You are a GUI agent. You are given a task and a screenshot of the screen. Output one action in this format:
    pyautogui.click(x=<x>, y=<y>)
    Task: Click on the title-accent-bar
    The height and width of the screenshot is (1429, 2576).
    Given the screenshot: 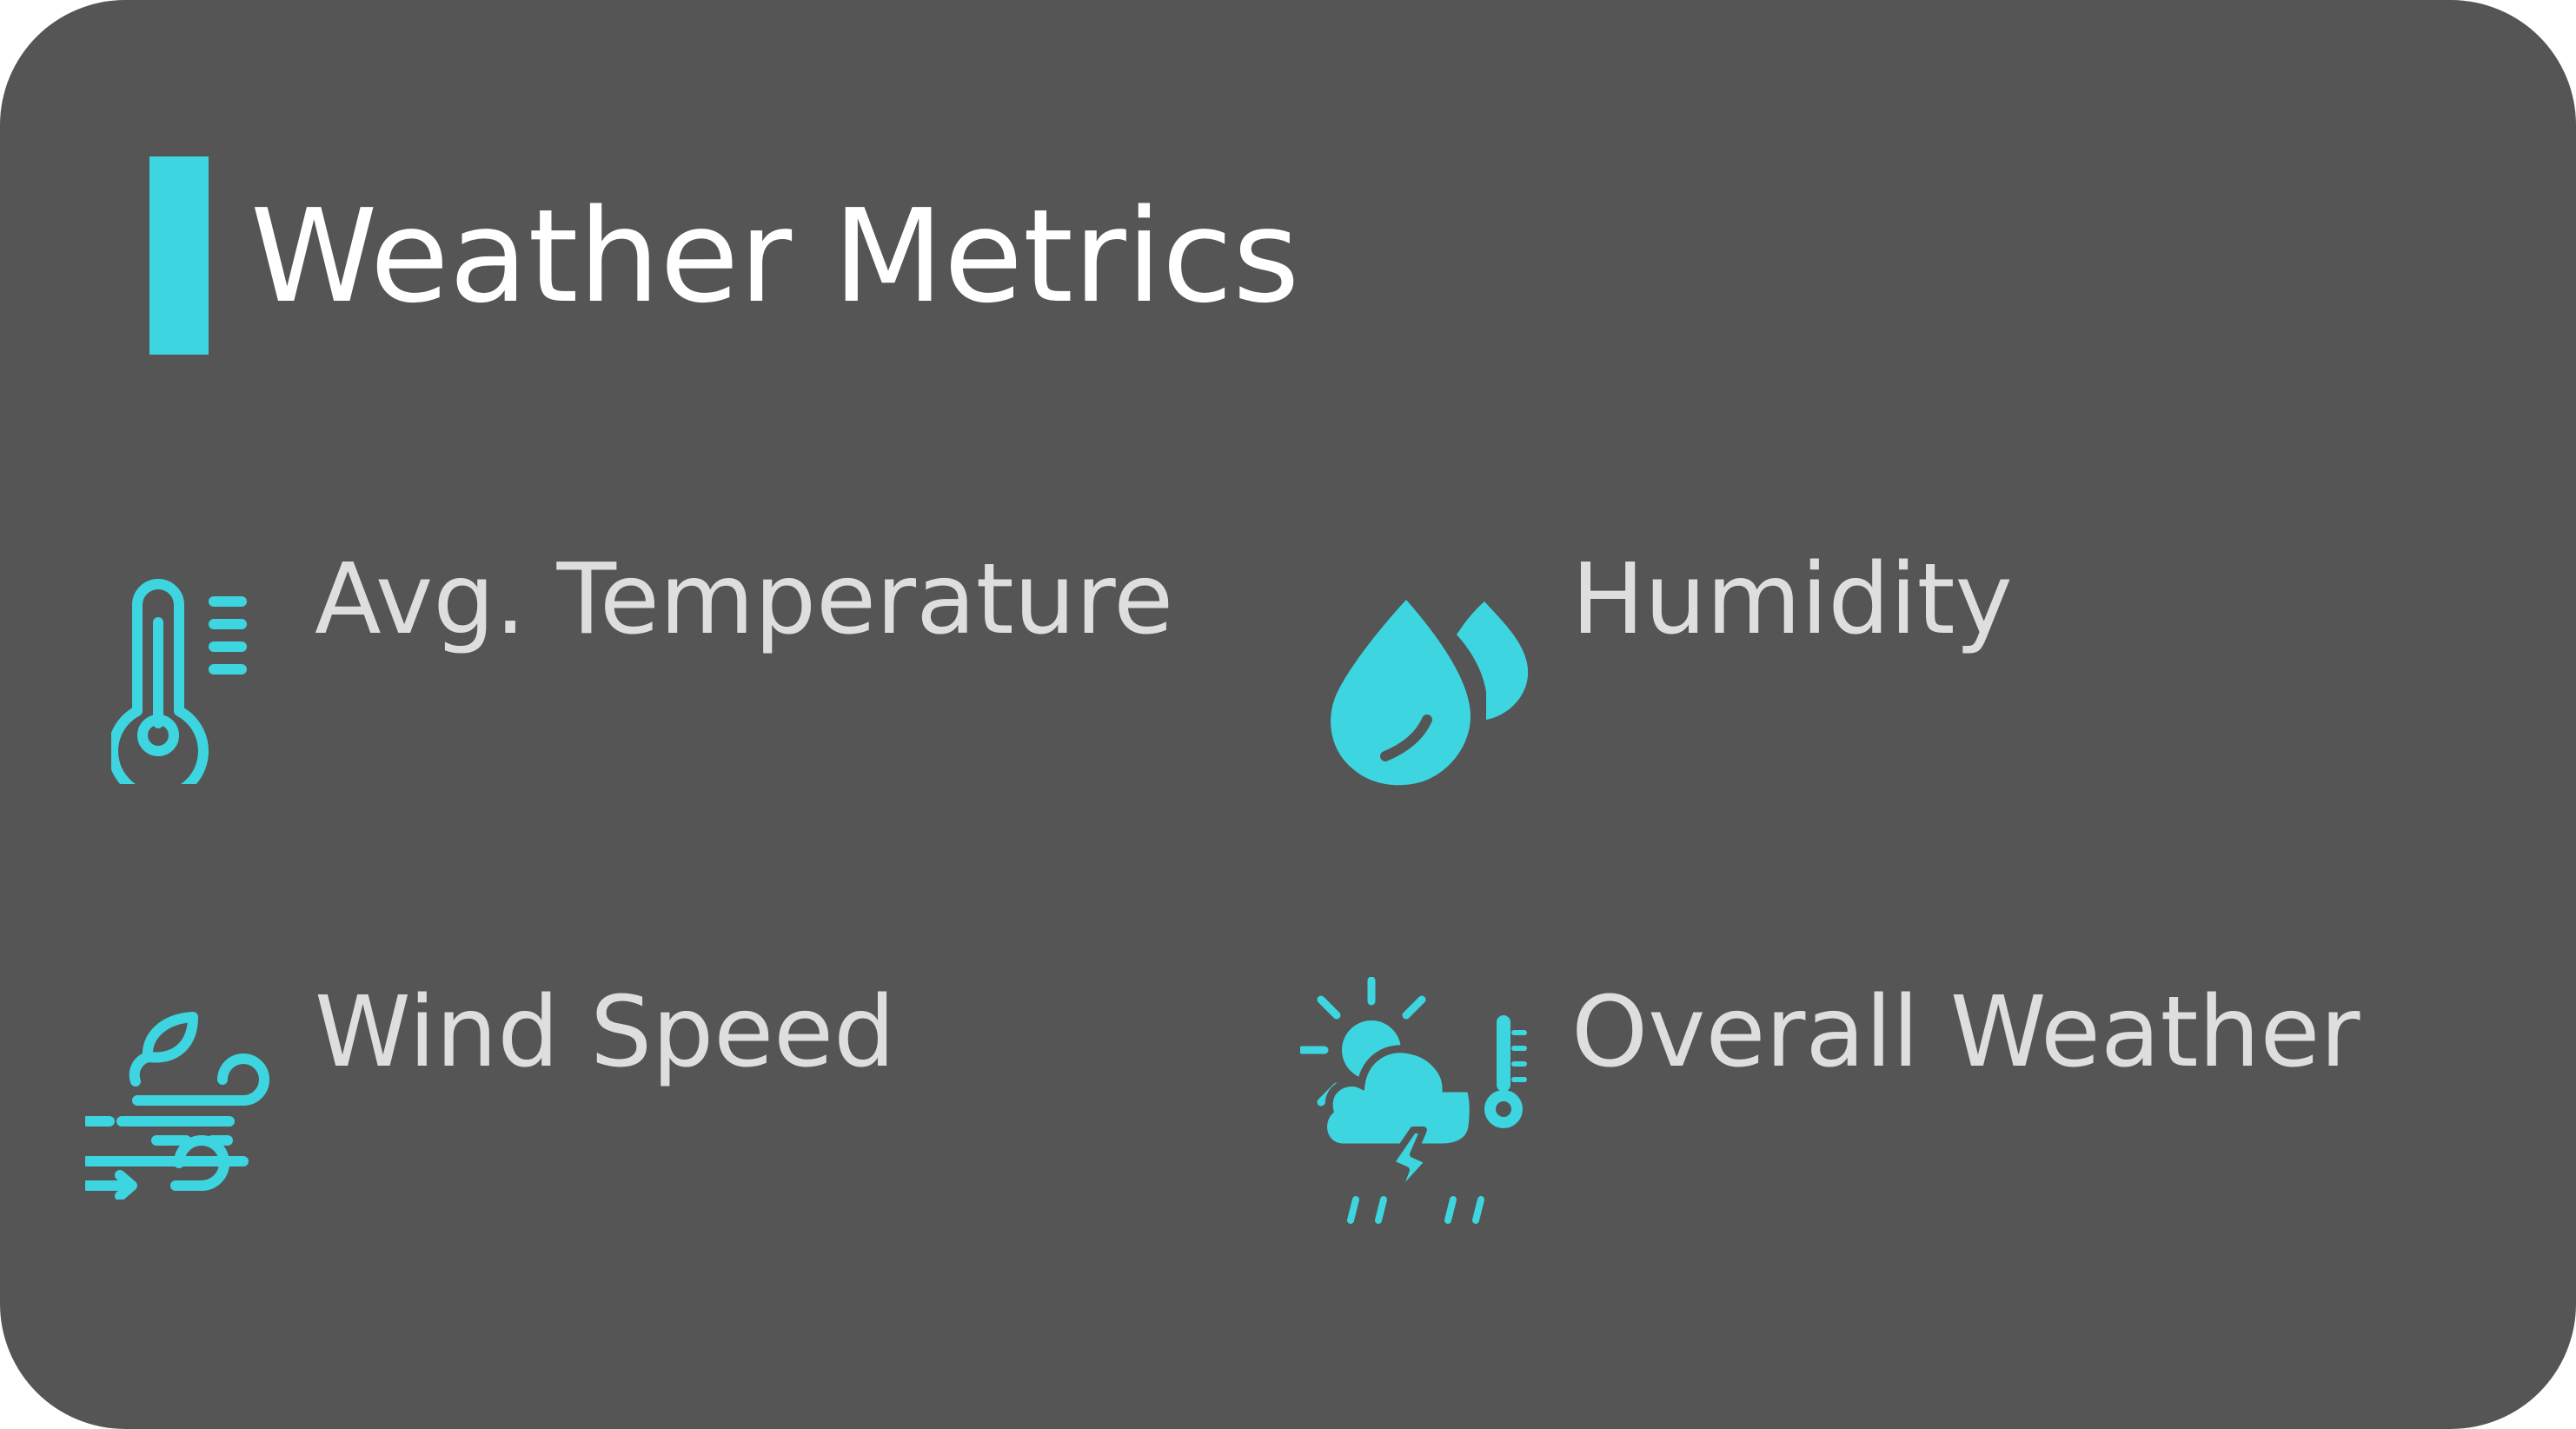 What is the action you would take?
    pyautogui.click(x=179, y=255)
    